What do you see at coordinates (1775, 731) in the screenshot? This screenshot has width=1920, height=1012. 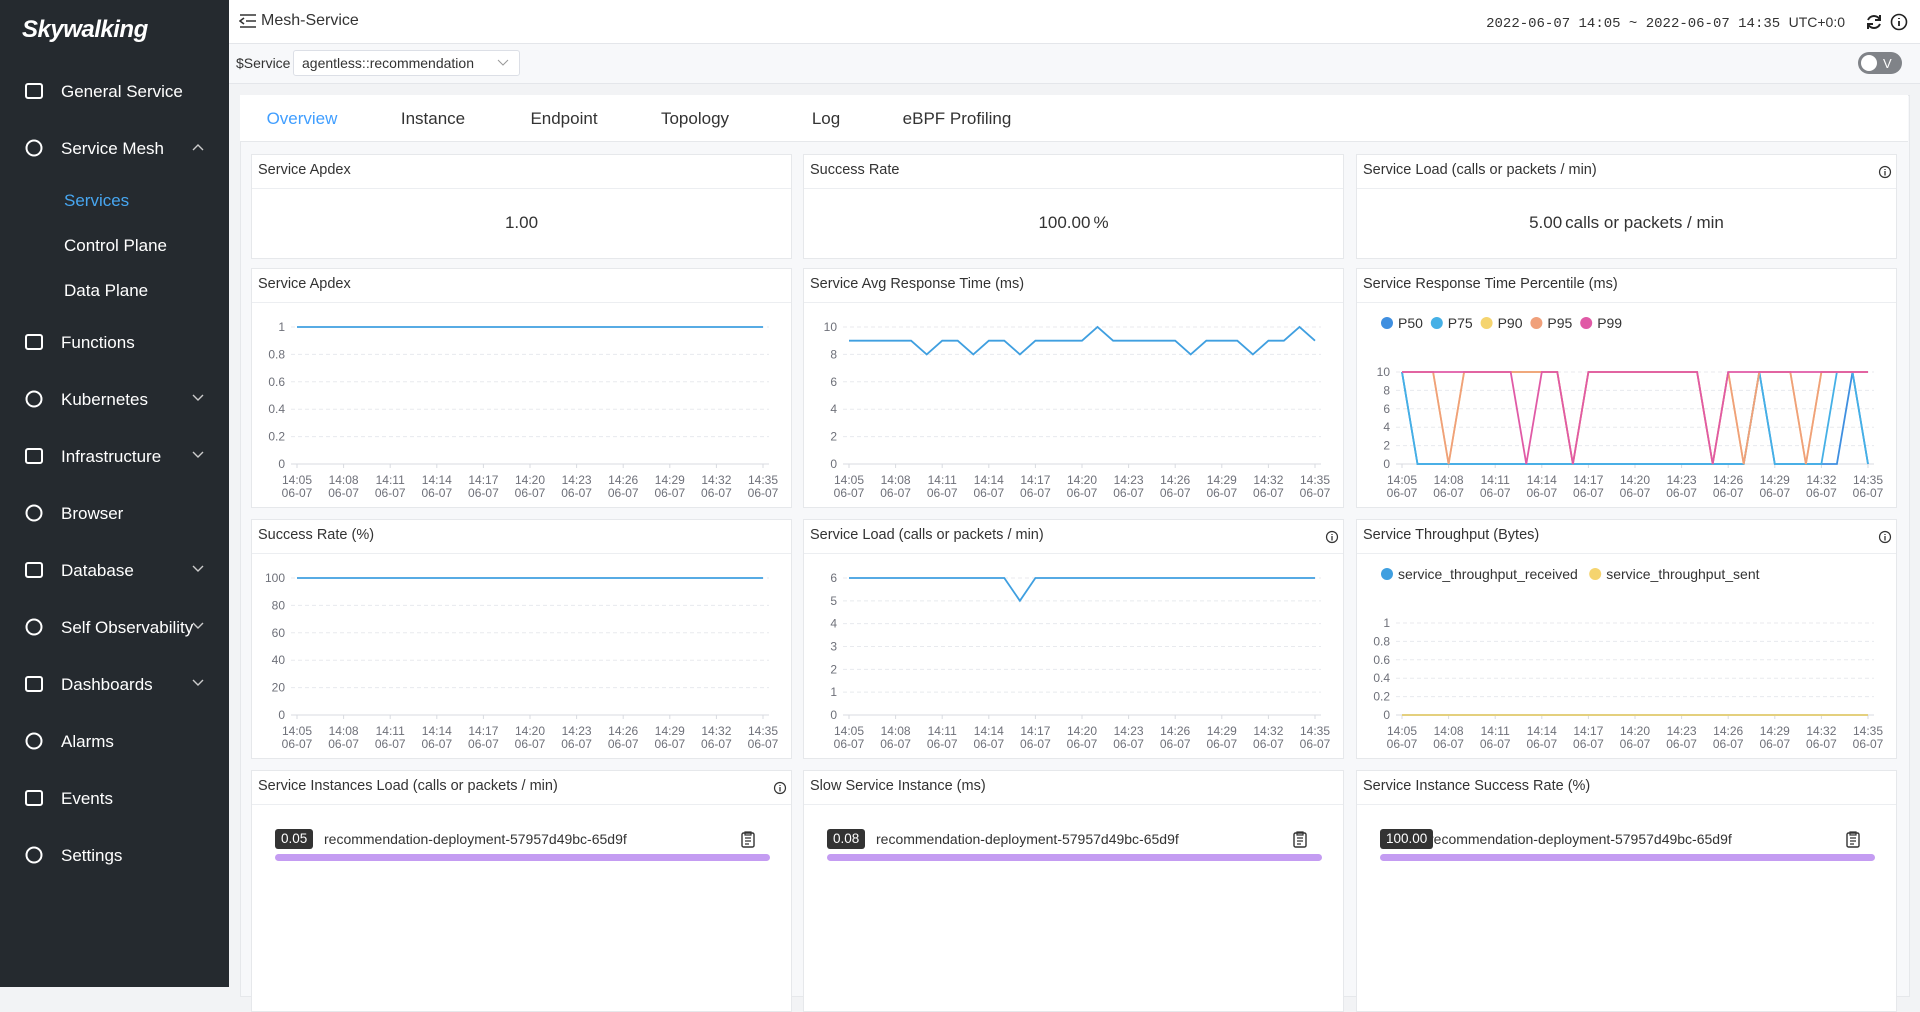 I see `x-tick-label: 14:29` at bounding box center [1775, 731].